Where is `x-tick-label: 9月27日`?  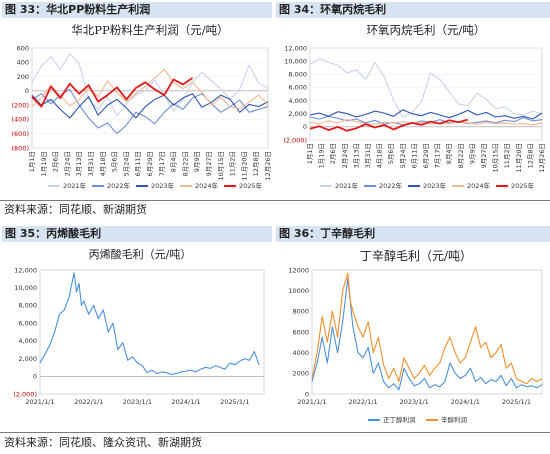
x-tick-label: 9月27日 is located at coordinates (484, 155).